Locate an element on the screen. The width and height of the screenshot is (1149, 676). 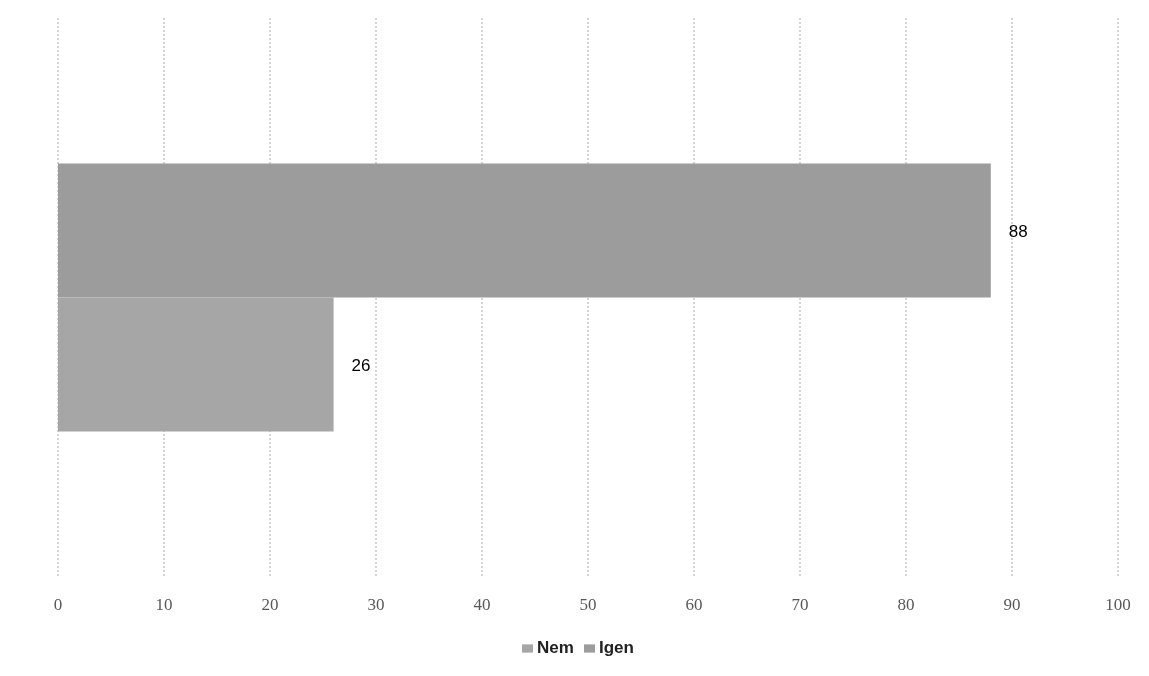
legend-label: Igen is located at coordinates (616, 647).